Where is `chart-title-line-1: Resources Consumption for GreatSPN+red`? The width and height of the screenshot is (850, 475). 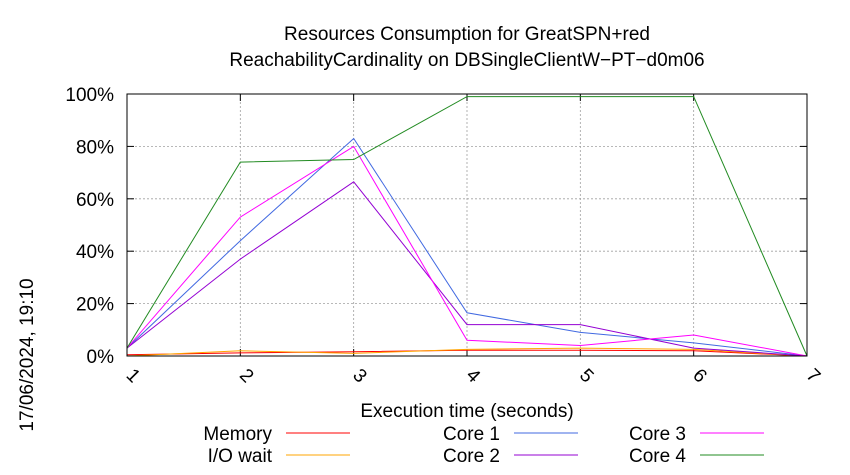 chart-title-line-1: Resources Consumption for GreatSPN+red is located at coordinates (467, 34).